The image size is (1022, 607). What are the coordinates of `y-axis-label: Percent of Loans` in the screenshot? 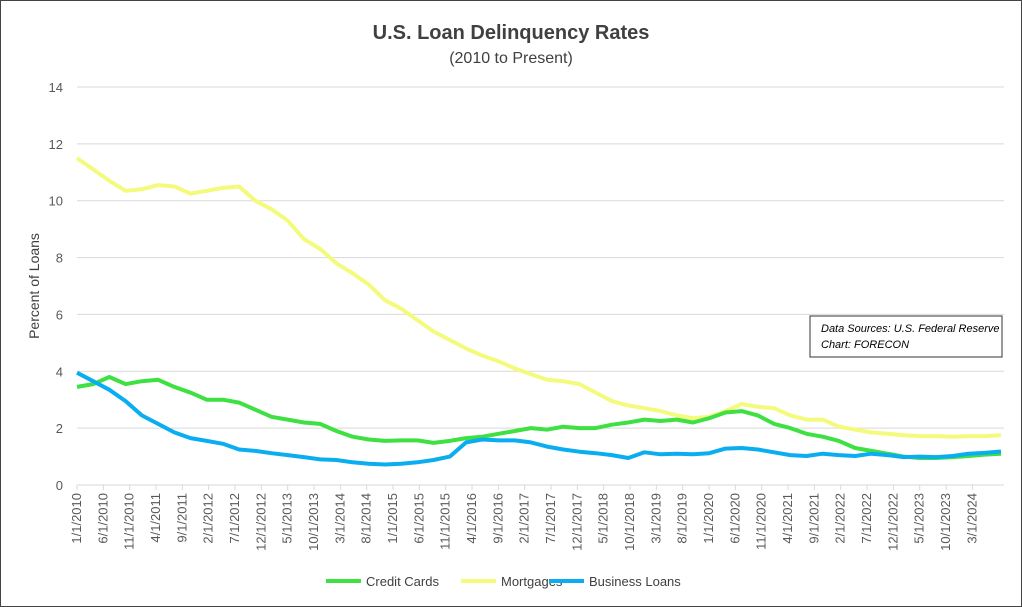 It's located at (34, 286).